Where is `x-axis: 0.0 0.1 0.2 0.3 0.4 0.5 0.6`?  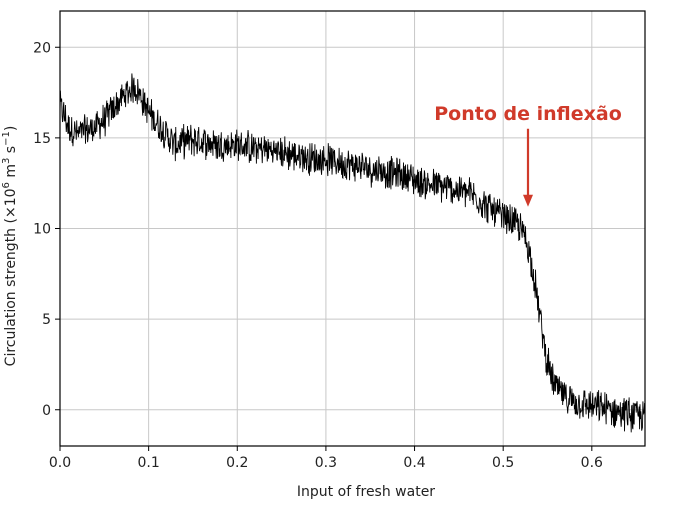 x-axis: 0.0 0.1 0.2 0.3 0.4 0.5 0.6 is located at coordinates (326, 458).